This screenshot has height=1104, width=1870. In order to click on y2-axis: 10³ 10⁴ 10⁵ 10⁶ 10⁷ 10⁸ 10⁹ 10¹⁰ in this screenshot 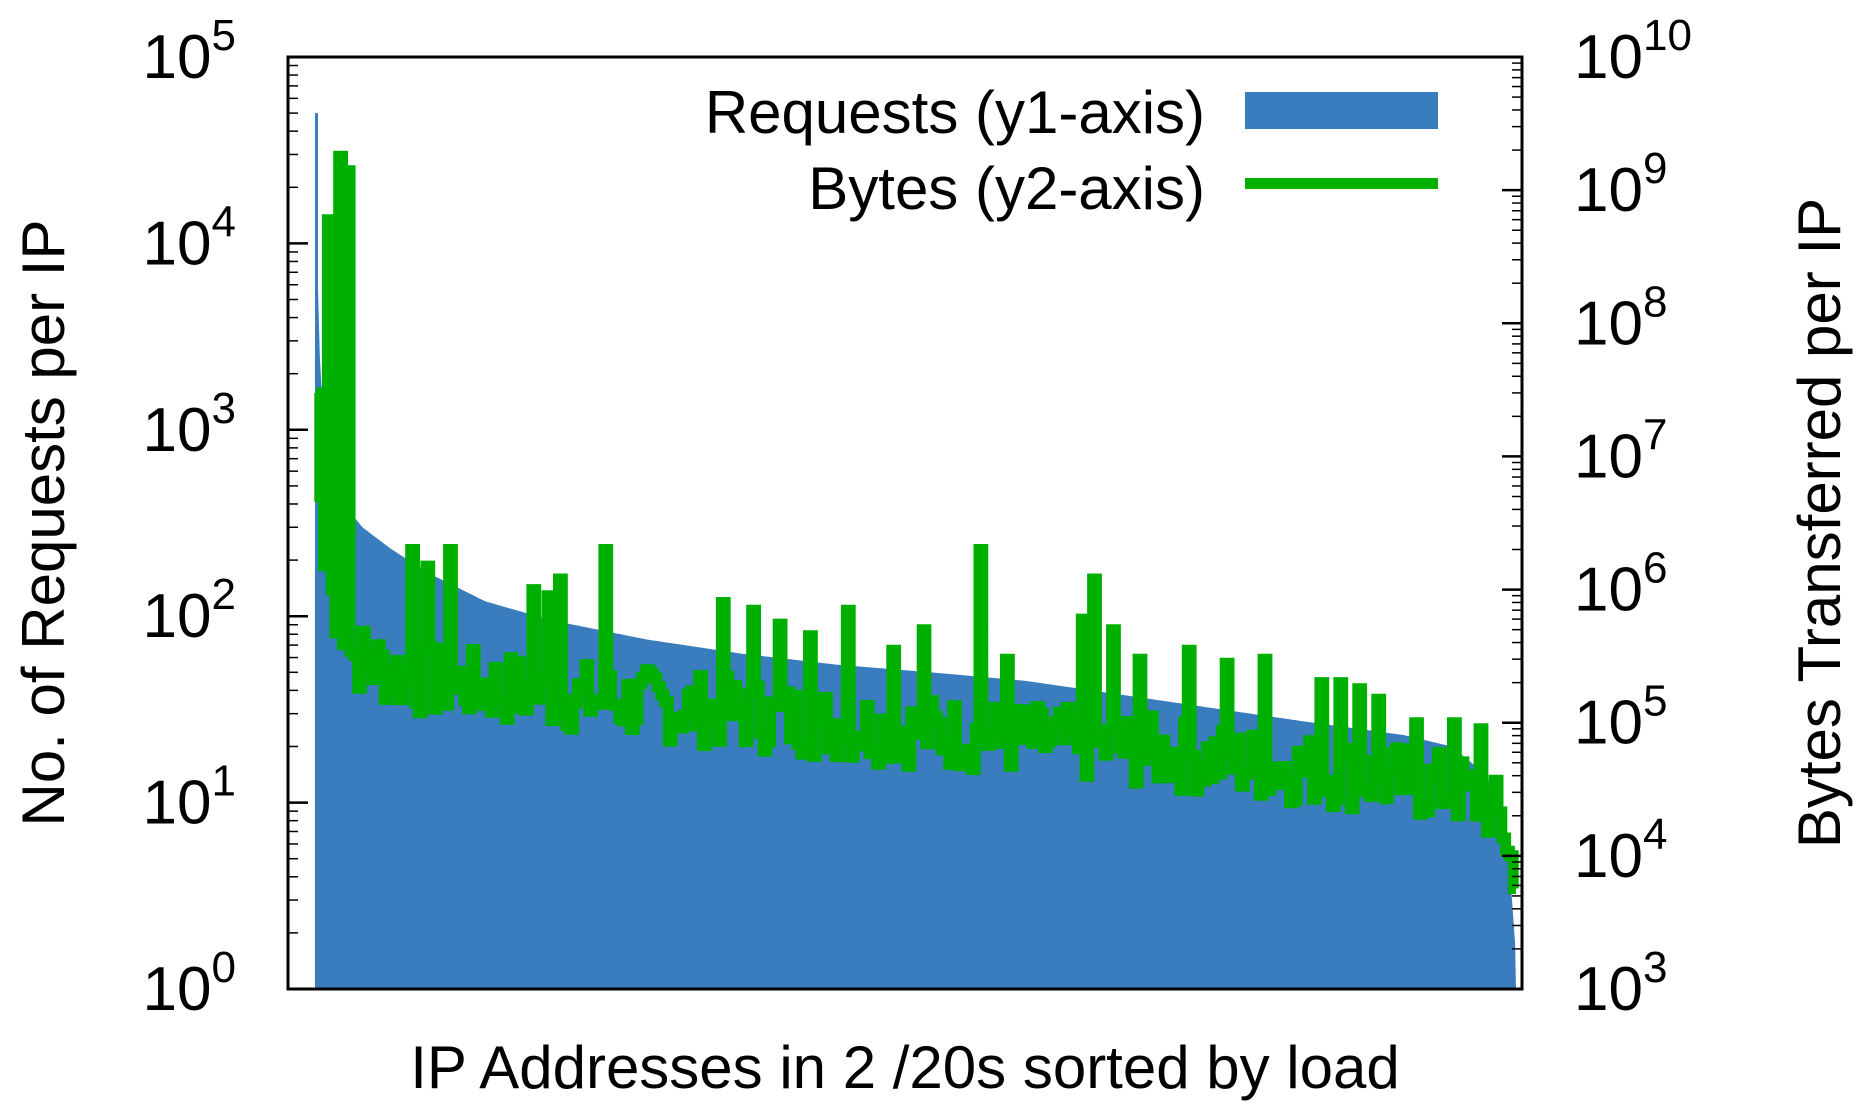, I will do `click(1597, 517)`.